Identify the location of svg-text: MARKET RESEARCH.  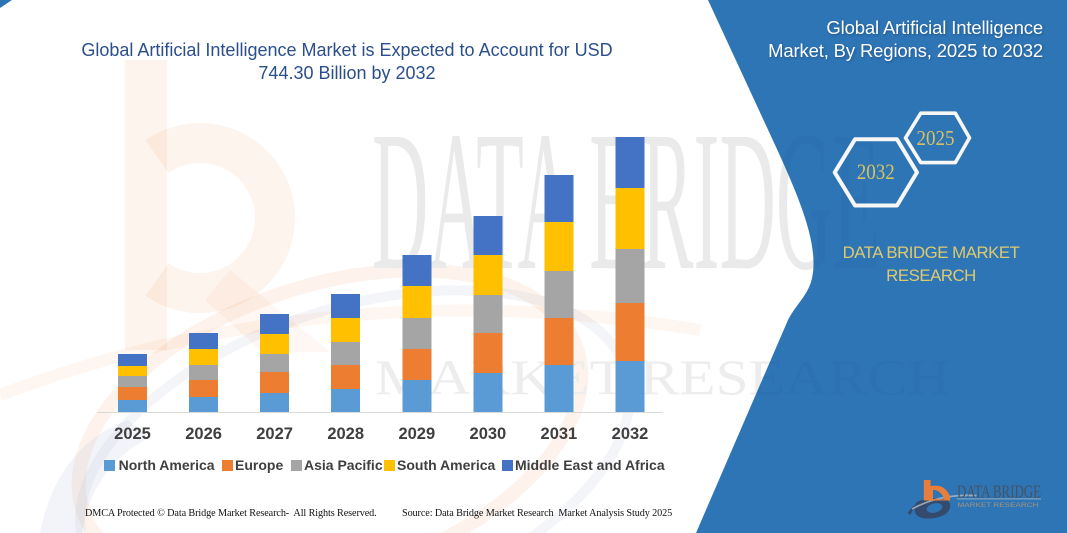
(998, 505).